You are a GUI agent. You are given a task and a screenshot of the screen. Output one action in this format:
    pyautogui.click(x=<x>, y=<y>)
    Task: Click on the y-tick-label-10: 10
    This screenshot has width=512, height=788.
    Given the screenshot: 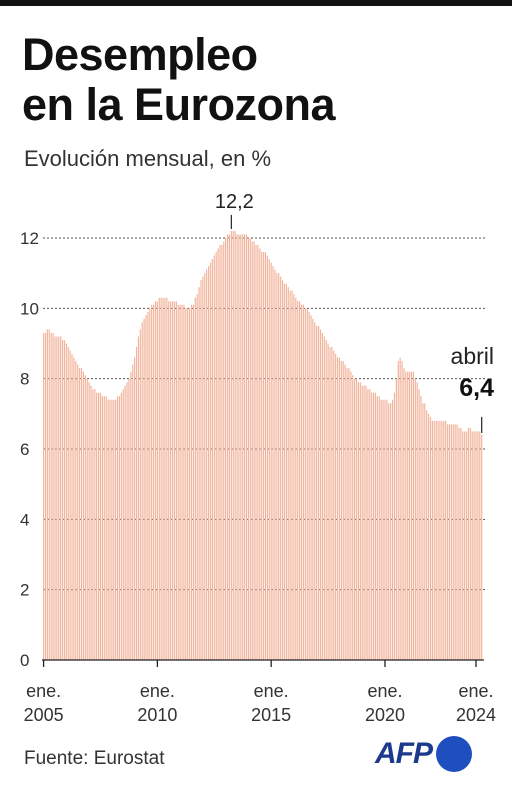 What is the action you would take?
    pyautogui.click(x=29, y=308)
    